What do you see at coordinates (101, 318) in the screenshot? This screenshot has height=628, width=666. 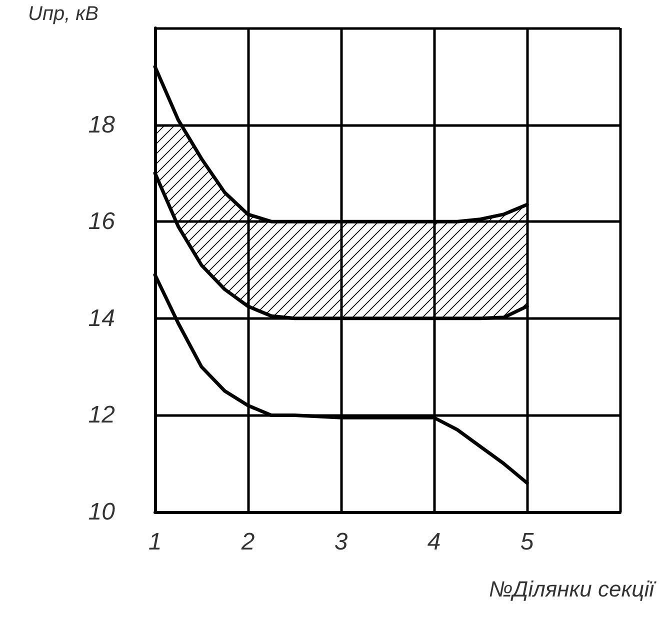 I see `y-tick-label: 14` at bounding box center [101, 318].